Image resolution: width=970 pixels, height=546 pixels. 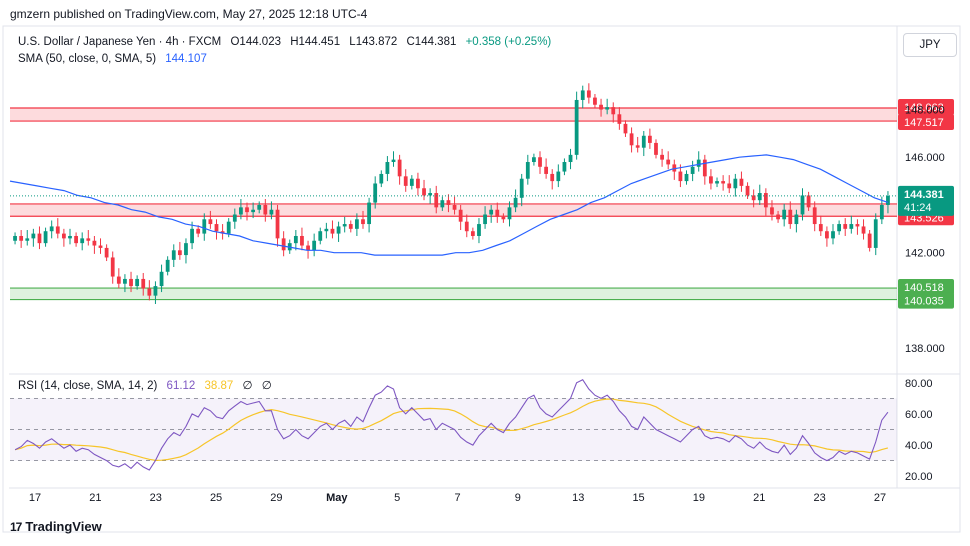 I want to click on pivot-zone, so click(x=453, y=210).